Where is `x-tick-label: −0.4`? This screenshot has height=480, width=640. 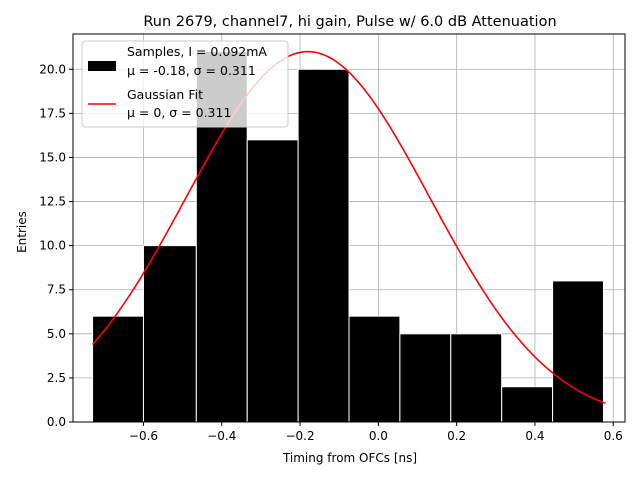 x-tick-label: −0.4 is located at coordinates (221, 436).